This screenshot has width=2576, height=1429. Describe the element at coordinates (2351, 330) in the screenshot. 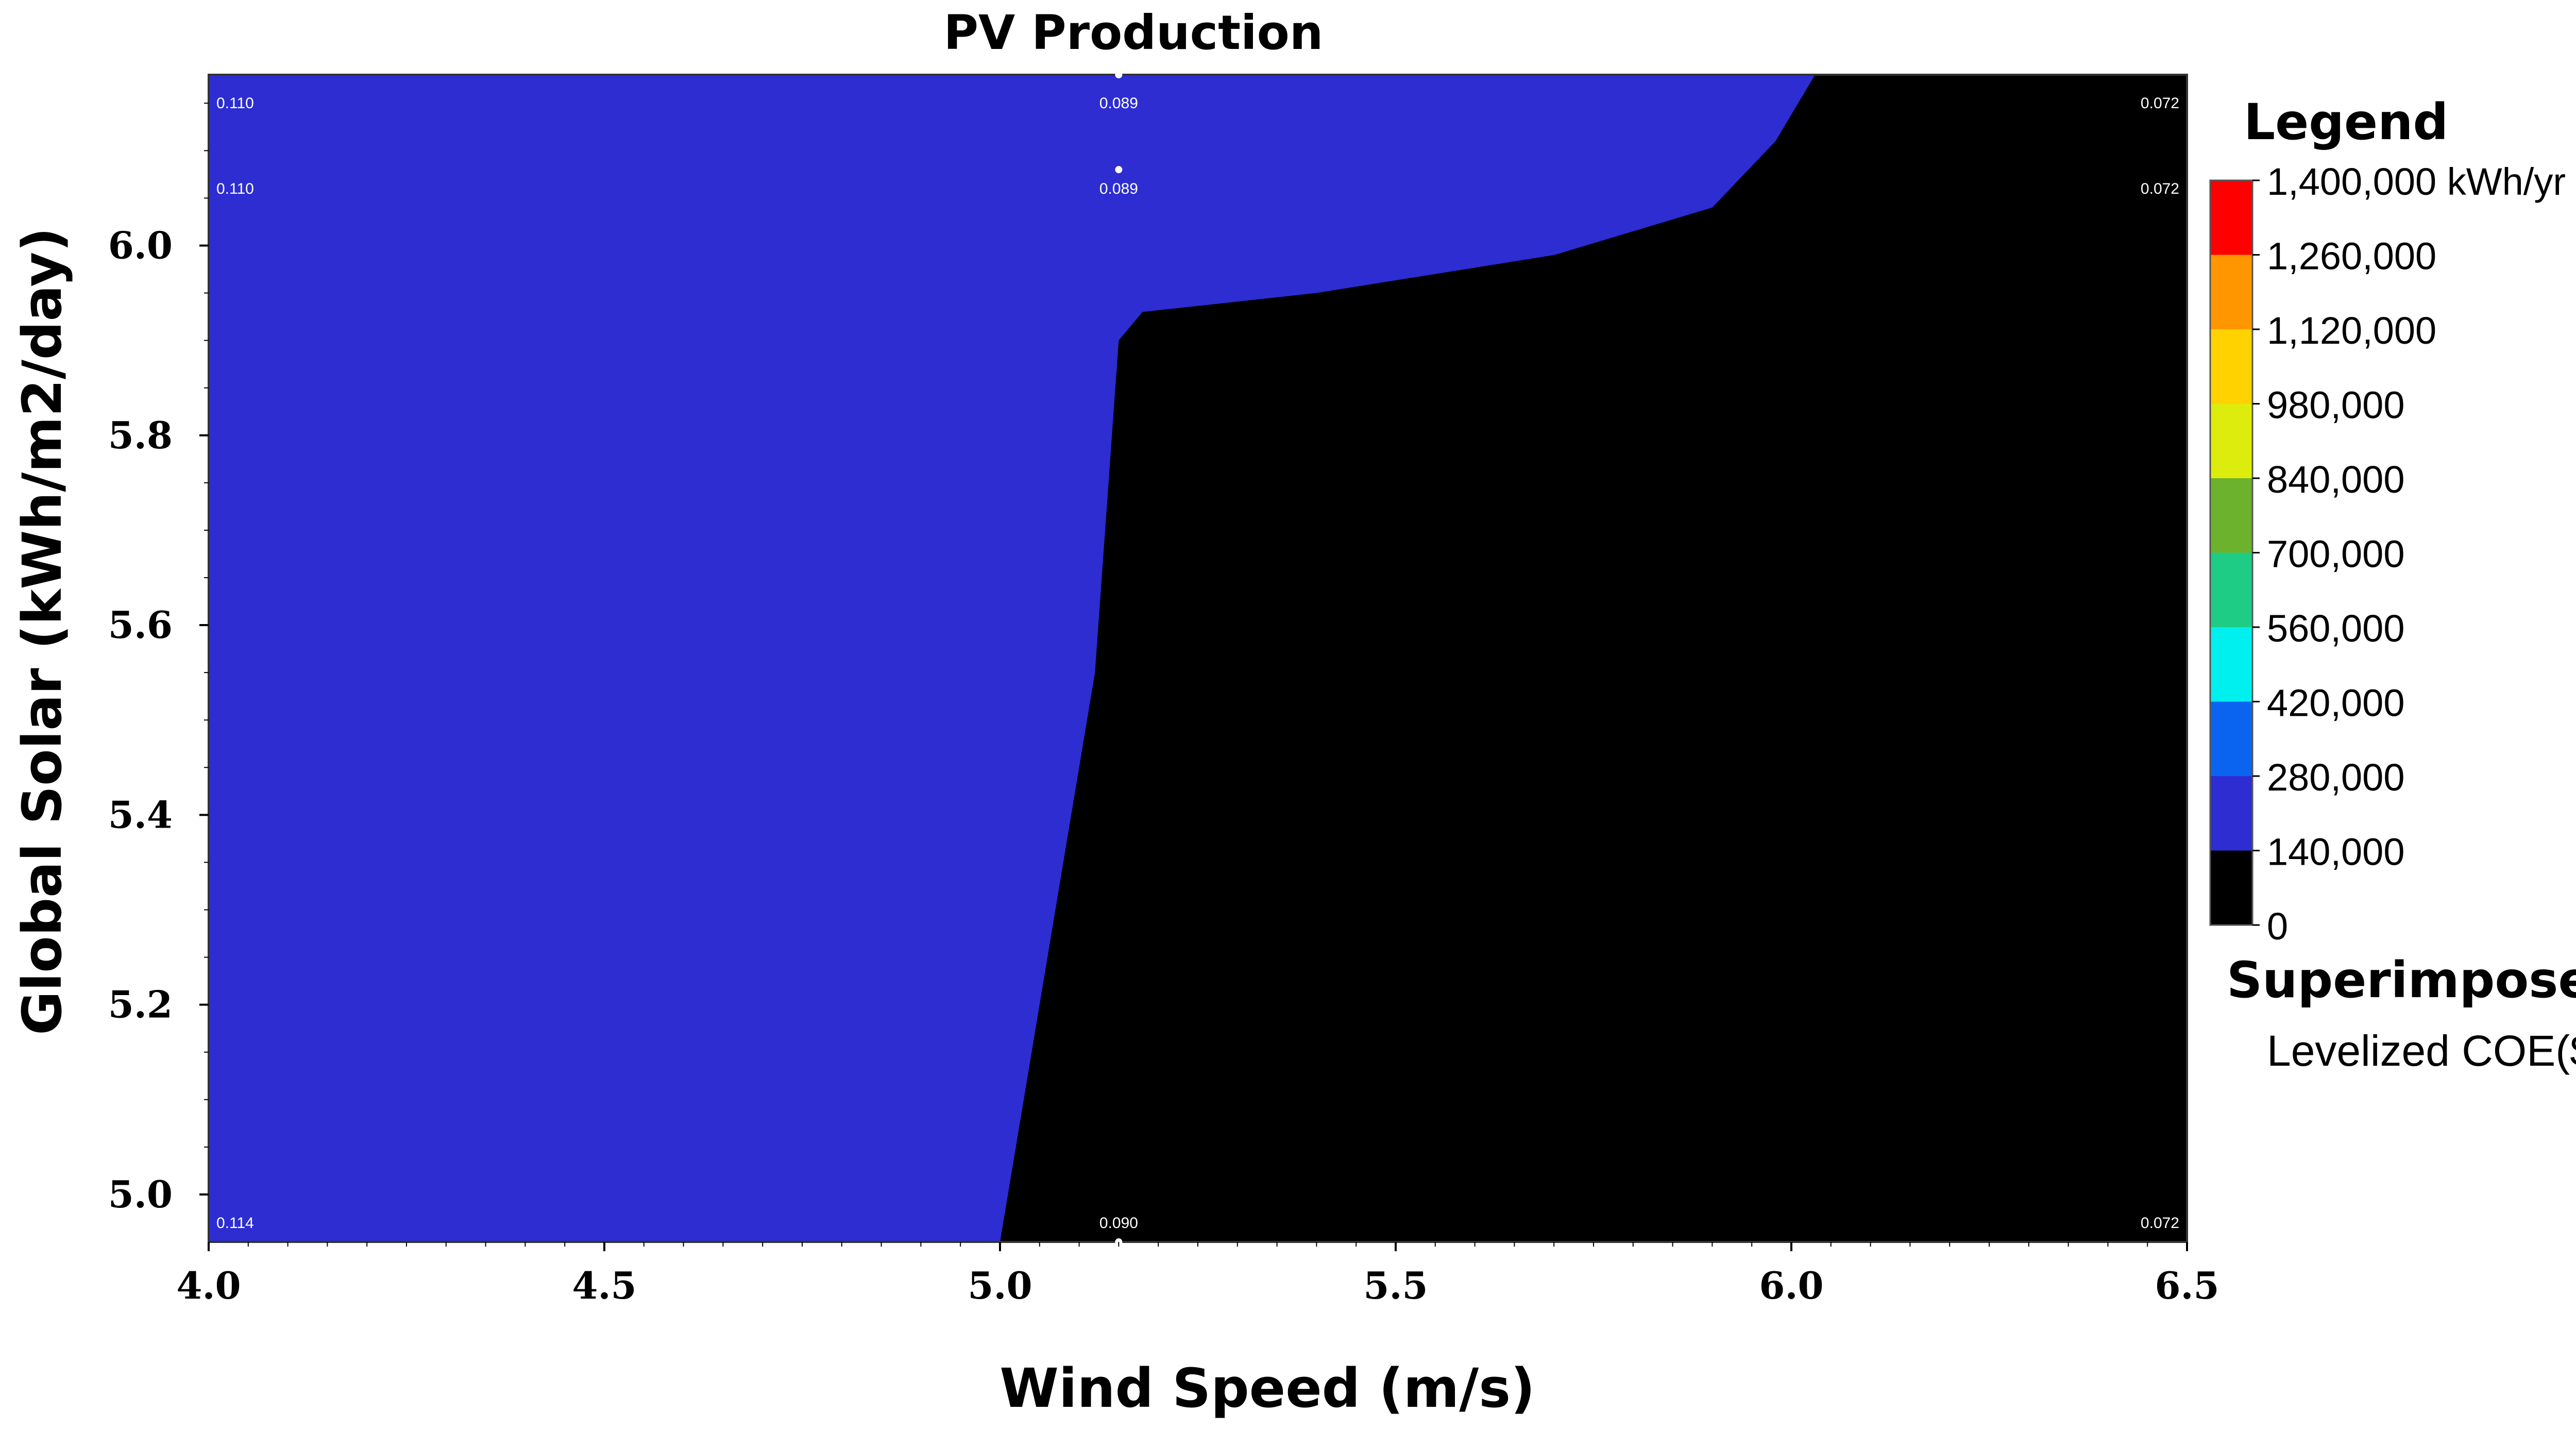

I see `legend-tick-label: 1,120,000` at that location.